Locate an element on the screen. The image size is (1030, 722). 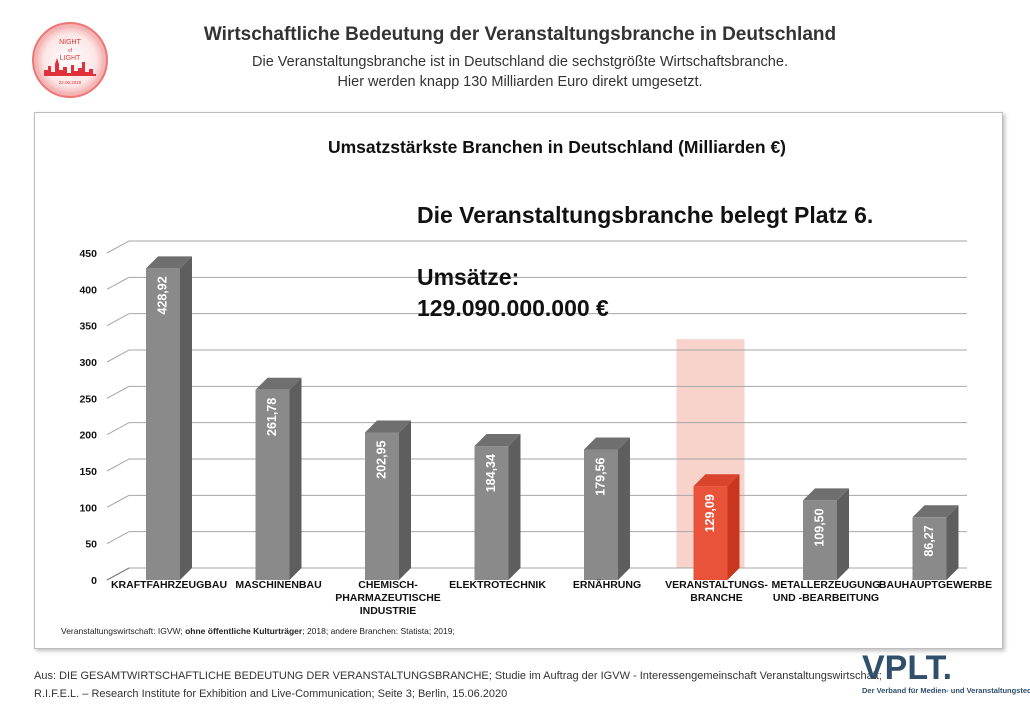
category-label: CHEMISCH-PHARMAZEUTISCHE INDUSTRIE is located at coordinates (388, 598).